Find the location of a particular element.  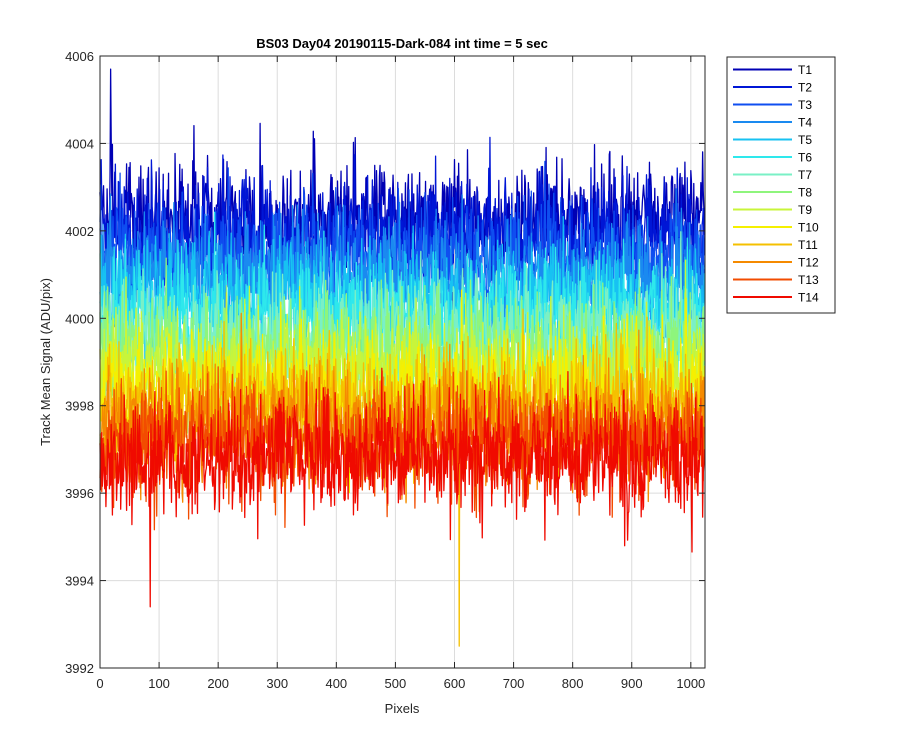

legend-label: T14 is located at coordinates (808, 298).